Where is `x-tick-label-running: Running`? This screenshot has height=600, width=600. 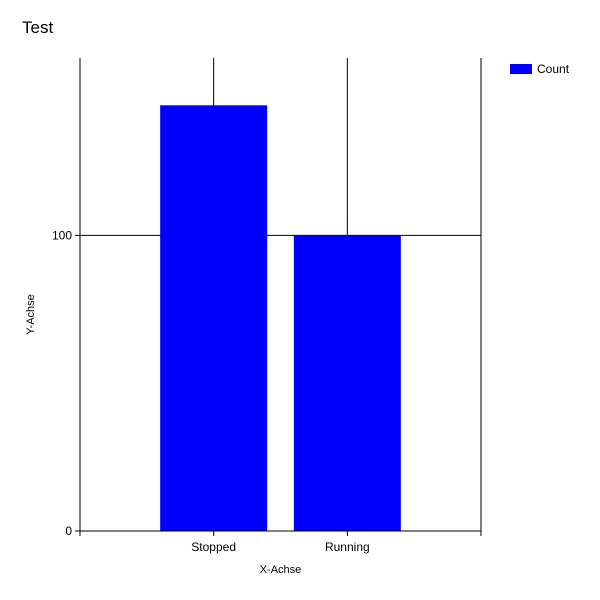
x-tick-label-running: Running is located at coordinates (347, 547).